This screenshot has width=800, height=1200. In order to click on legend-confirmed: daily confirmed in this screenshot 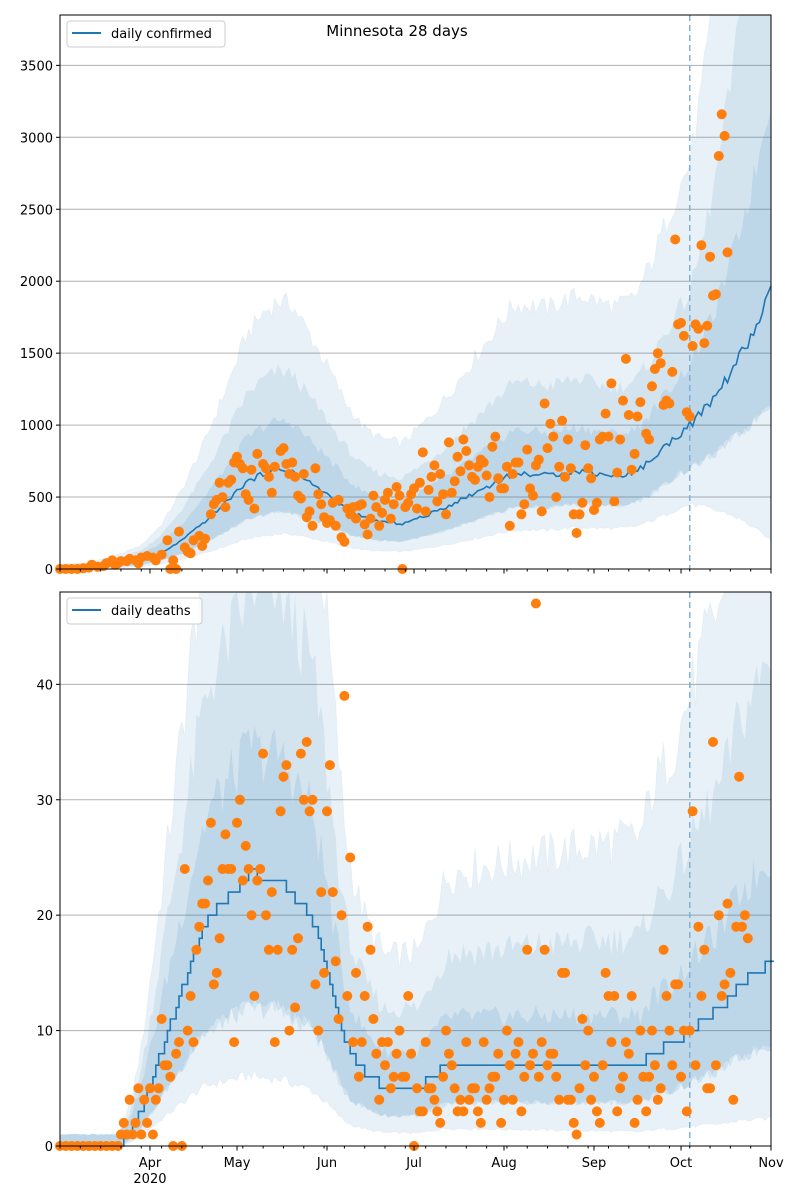, I will do `click(146, 34)`.